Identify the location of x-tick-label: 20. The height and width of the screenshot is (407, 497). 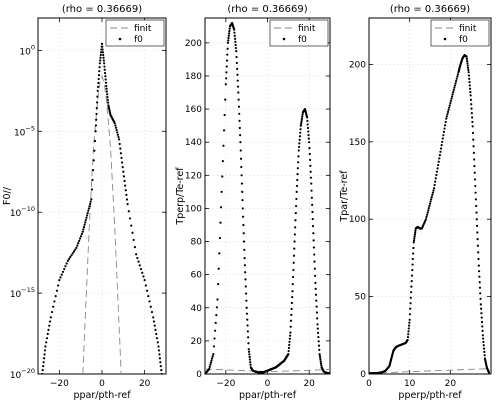
(451, 384).